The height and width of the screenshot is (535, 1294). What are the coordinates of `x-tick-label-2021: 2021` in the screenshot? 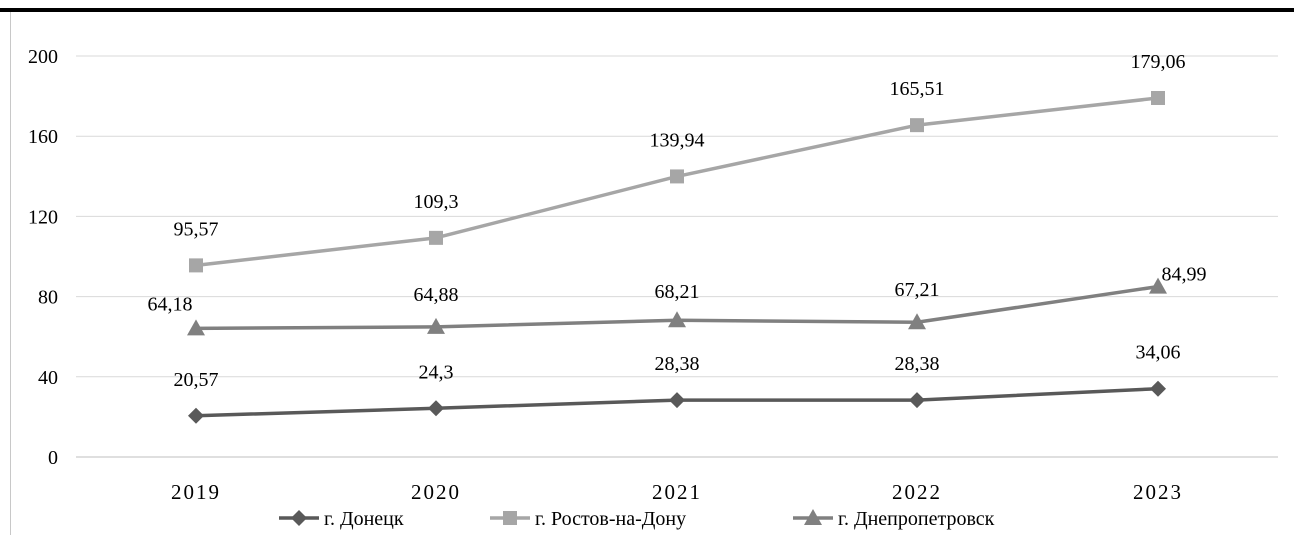 It's located at (677, 492).